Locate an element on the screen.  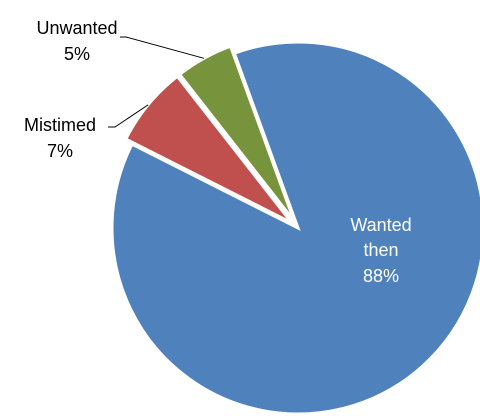
slice-label-wanted: Wanted is located at coordinates (380, 225).